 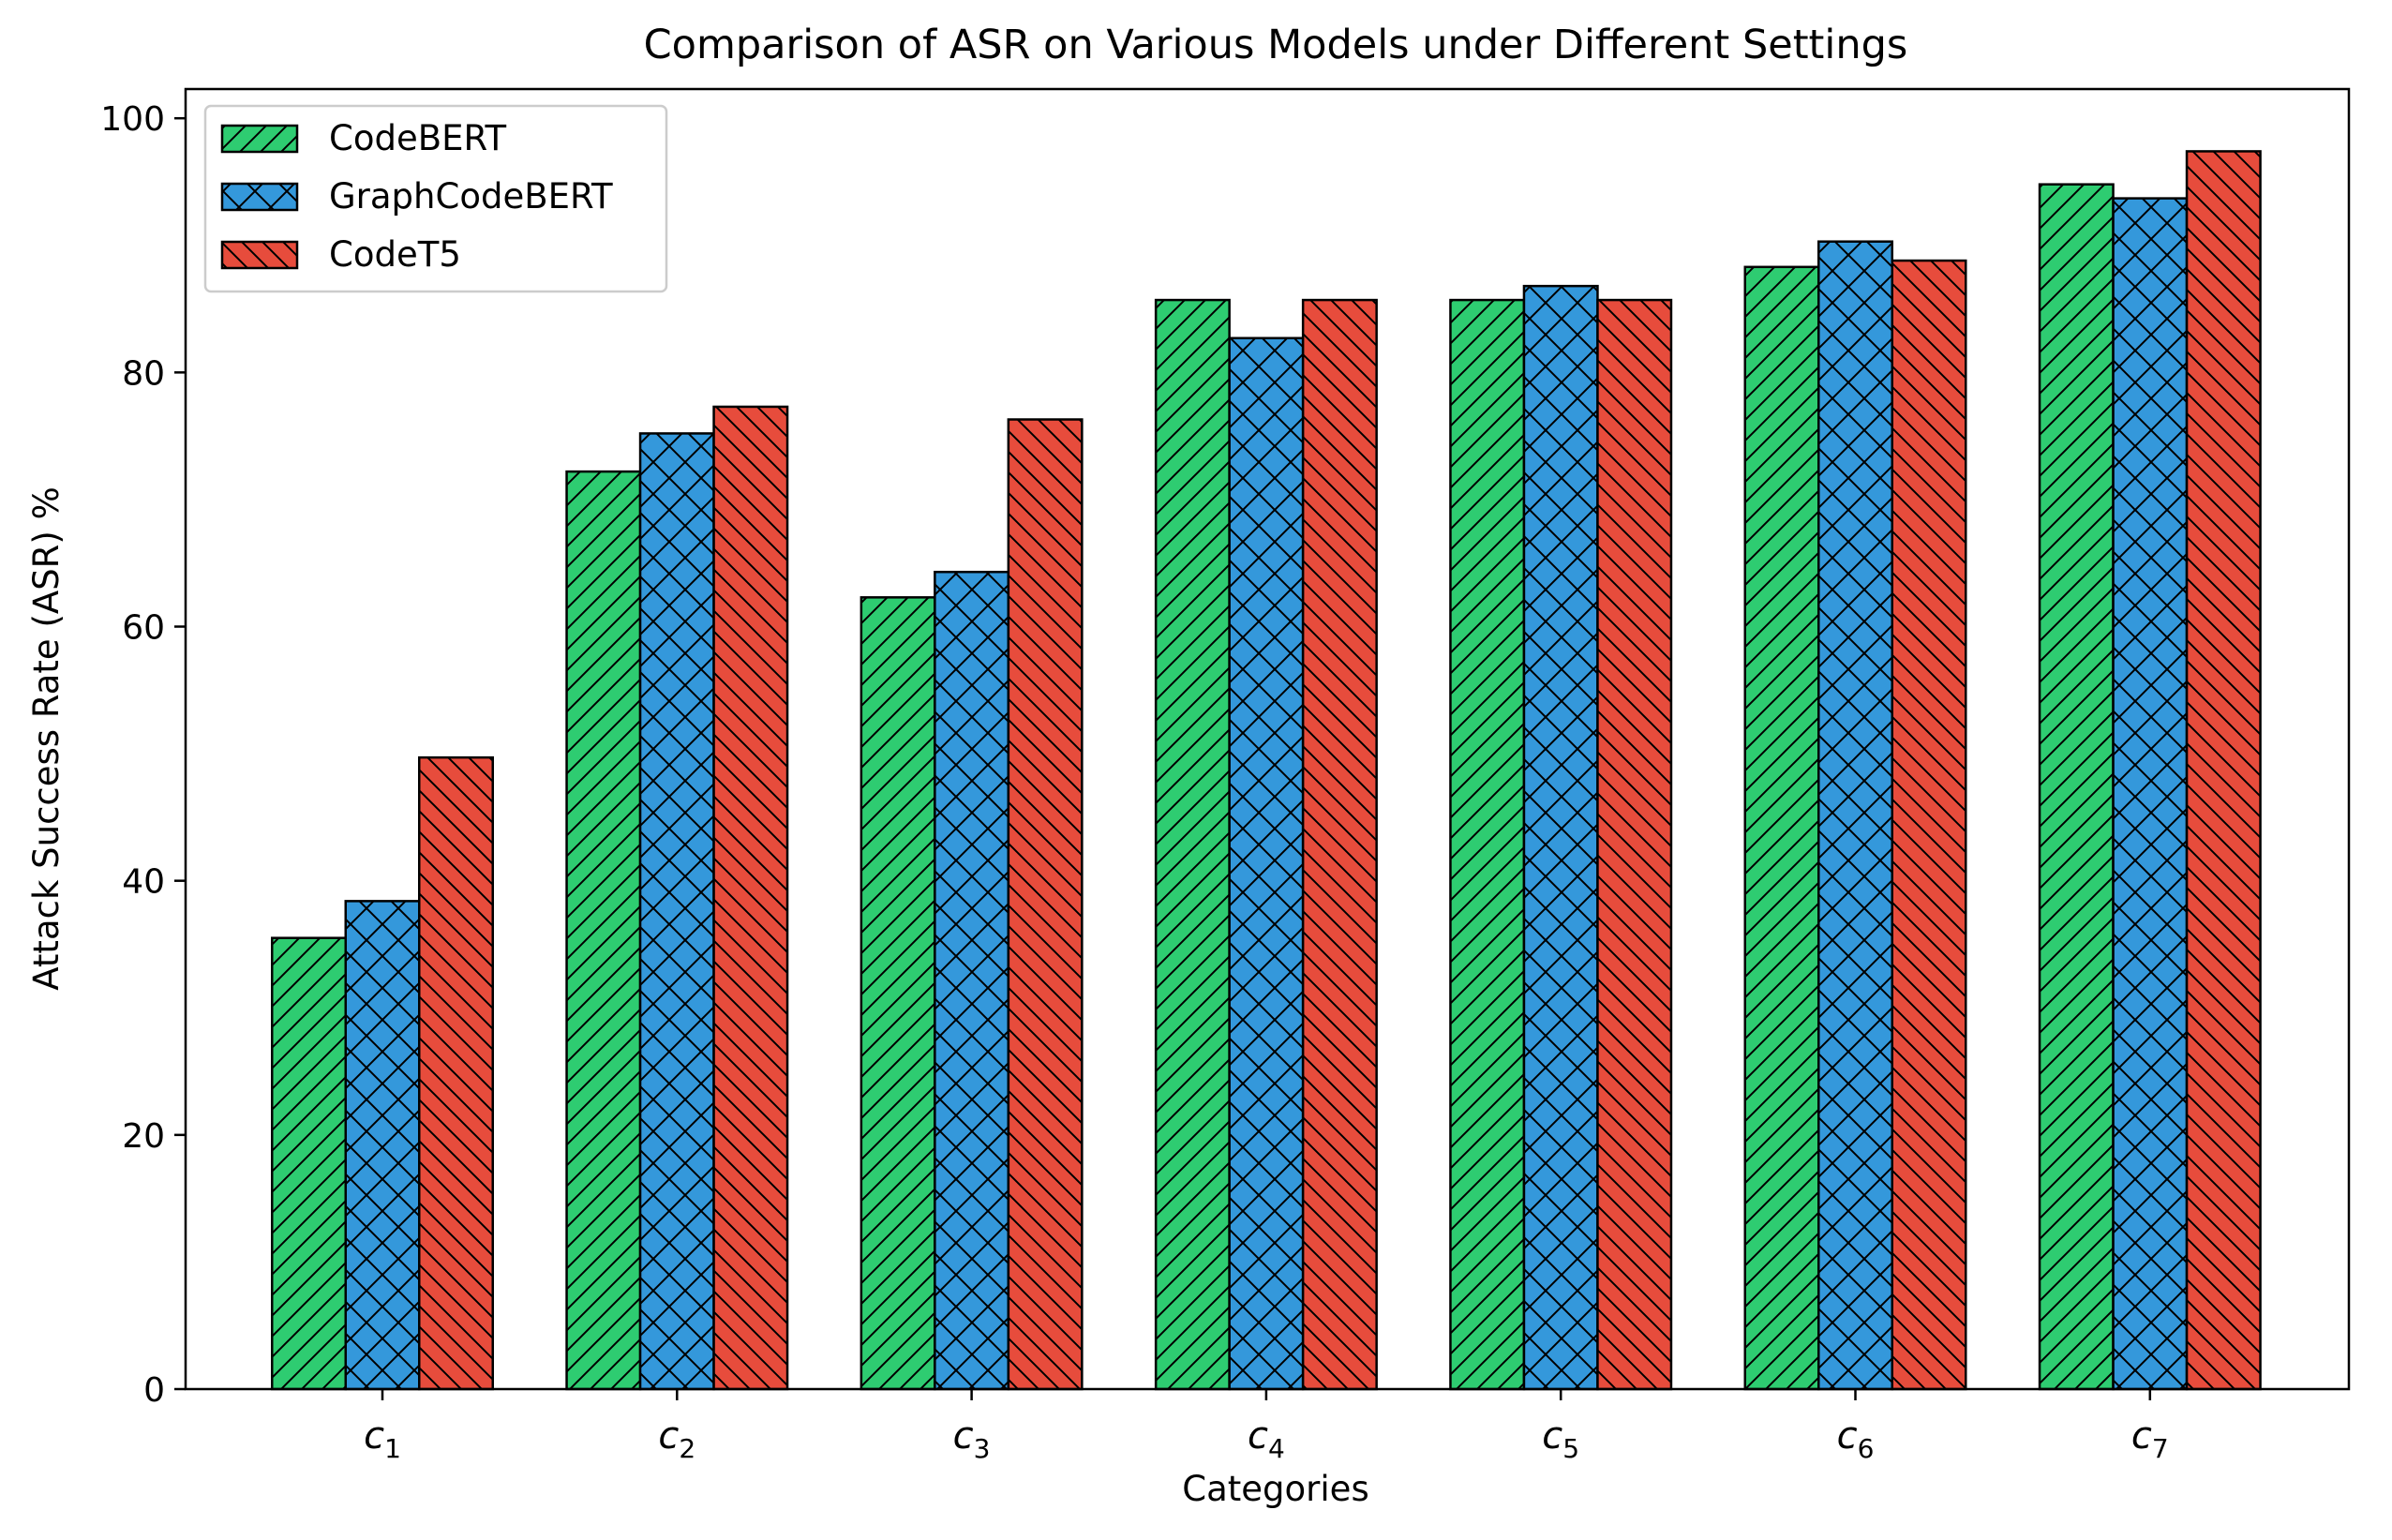 What do you see at coordinates (382, 1439) in the screenshot?
I see `x-tick-label: c1` at bounding box center [382, 1439].